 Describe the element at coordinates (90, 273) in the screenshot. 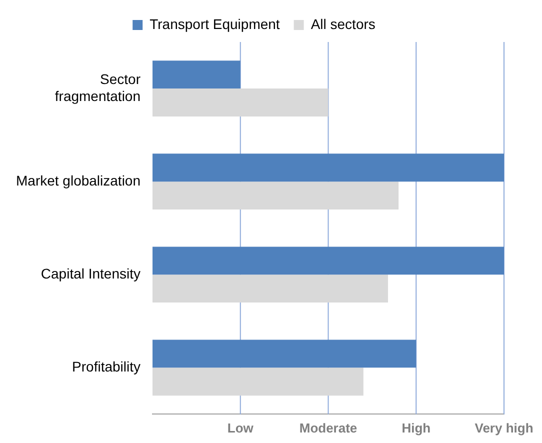

I see `y-tick-label: Capital Intensity` at that location.